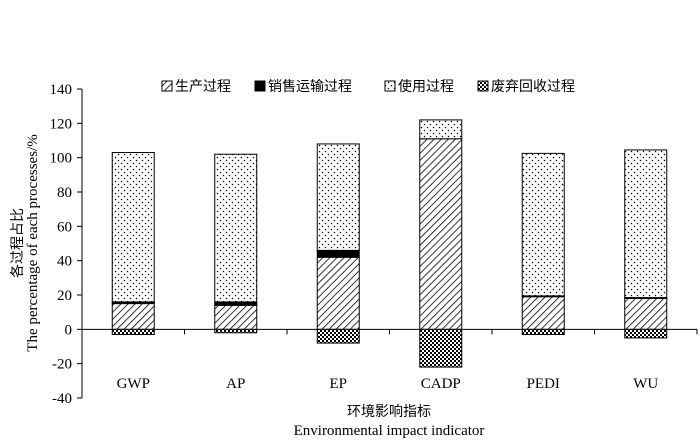 The width and height of the screenshot is (700, 440). Describe the element at coordinates (543, 384) in the screenshot. I see `x-tick-label: PEDI` at that location.